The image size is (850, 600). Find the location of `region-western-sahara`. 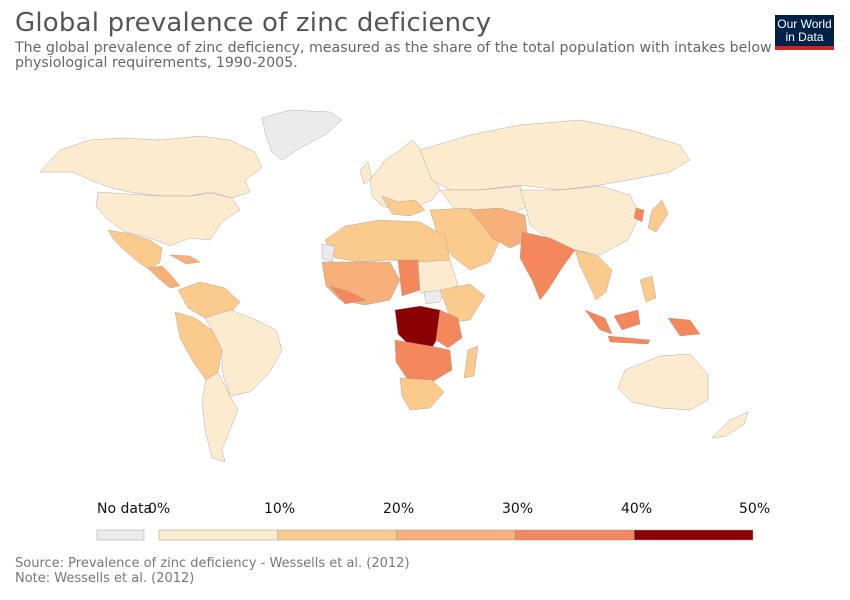

region-western-sahara is located at coordinates (328, 253).